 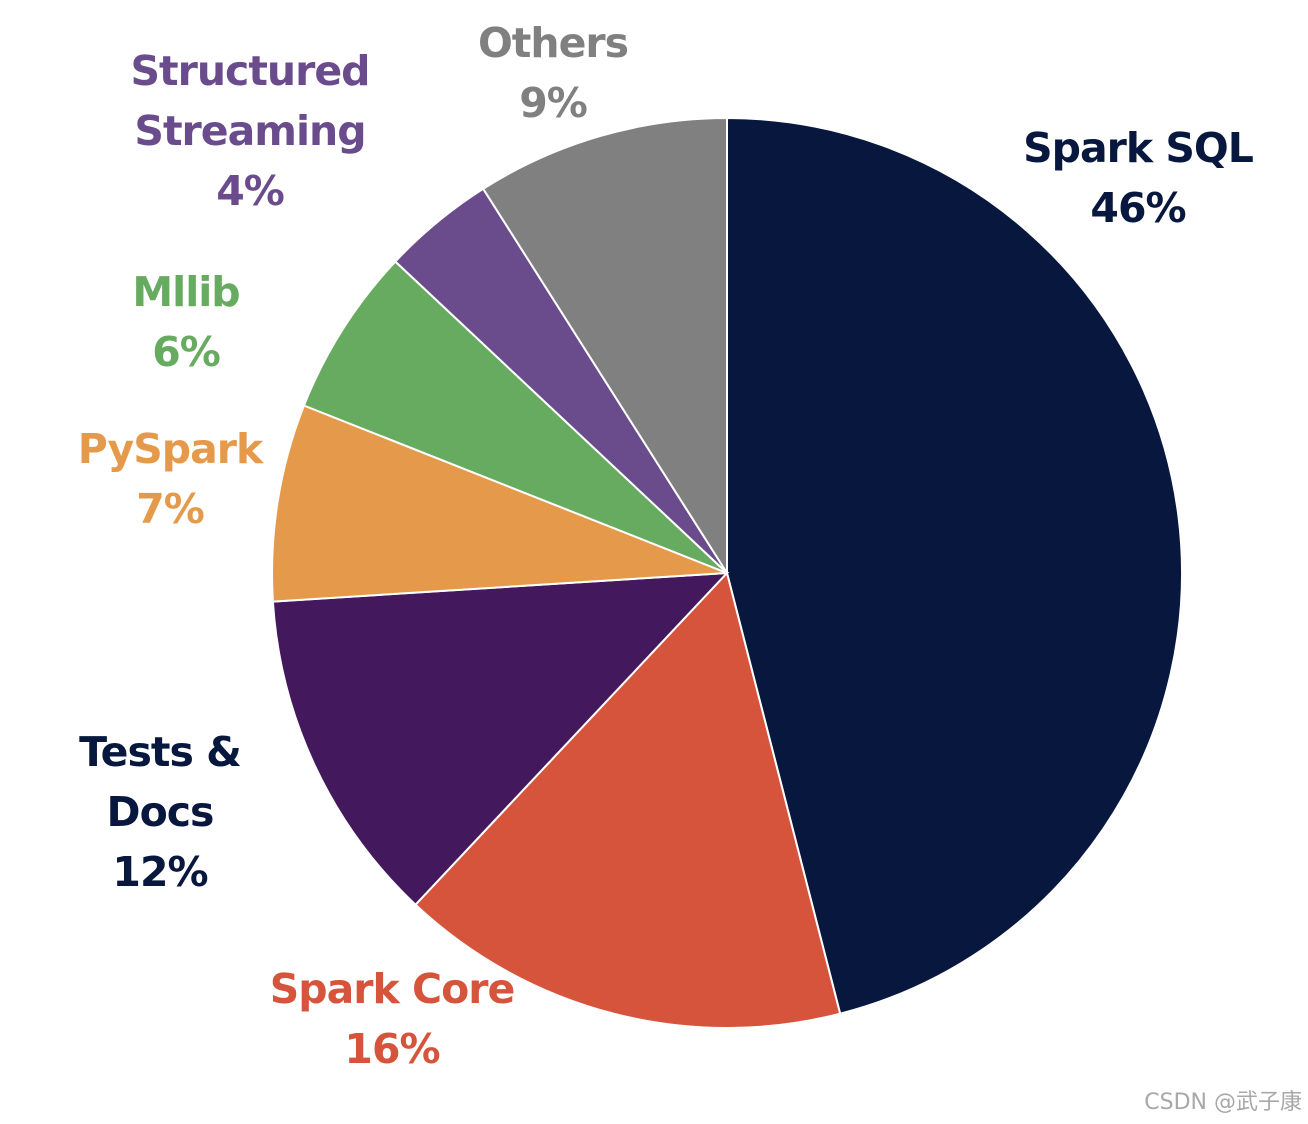 I want to click on slice-label-pyspark: PySpark 7%, so click(x=171, y=479).